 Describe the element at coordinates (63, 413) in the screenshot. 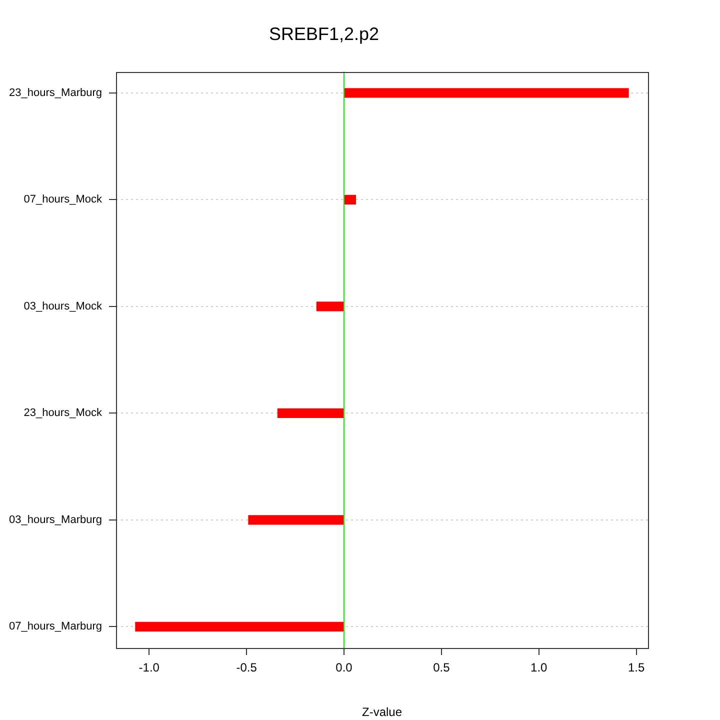

I see `y-tick-label: 23_hours_Mock` at that location.